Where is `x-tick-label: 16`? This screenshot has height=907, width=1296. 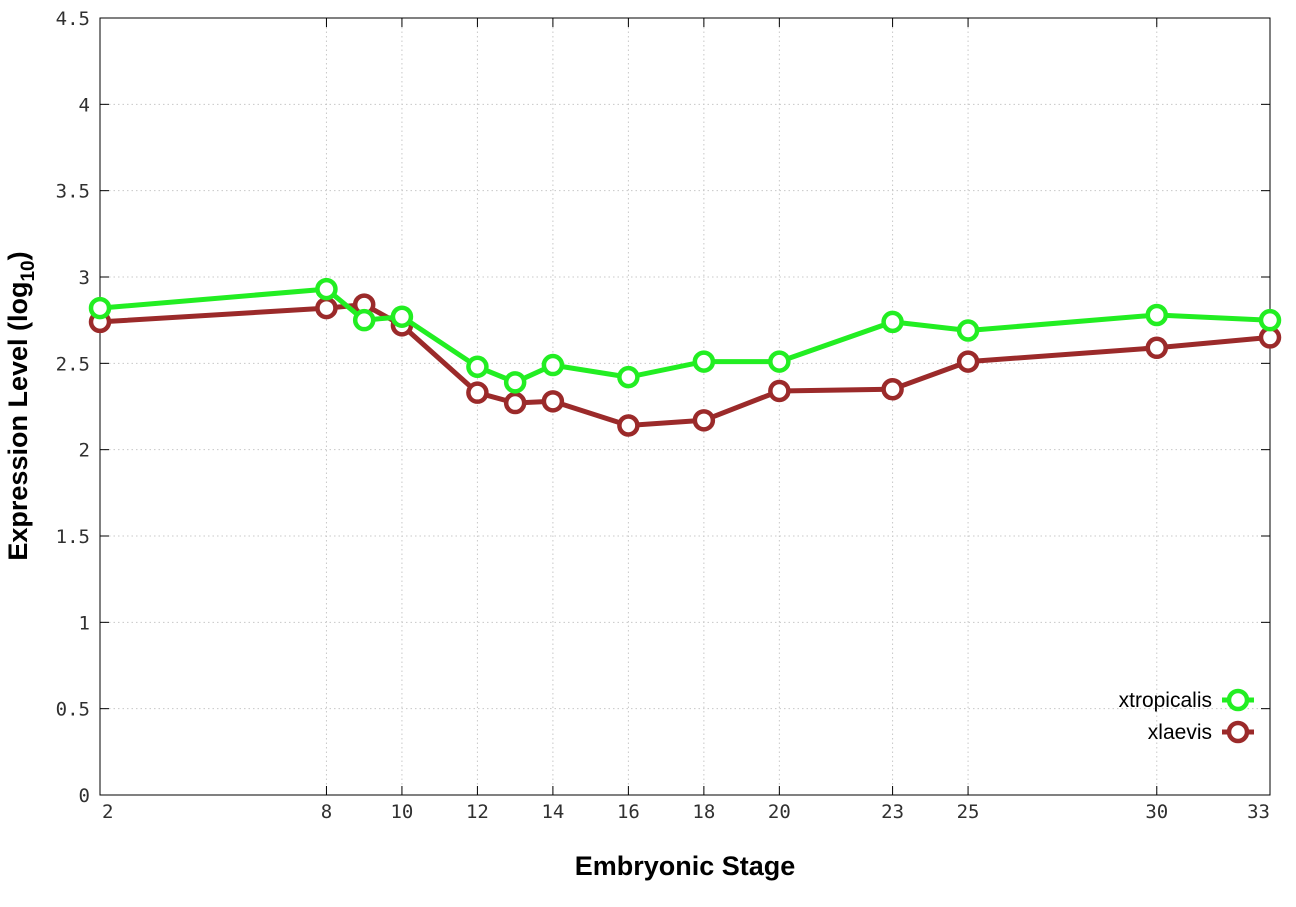 x-tick-label: 16 is located at coordinates (628, 812).